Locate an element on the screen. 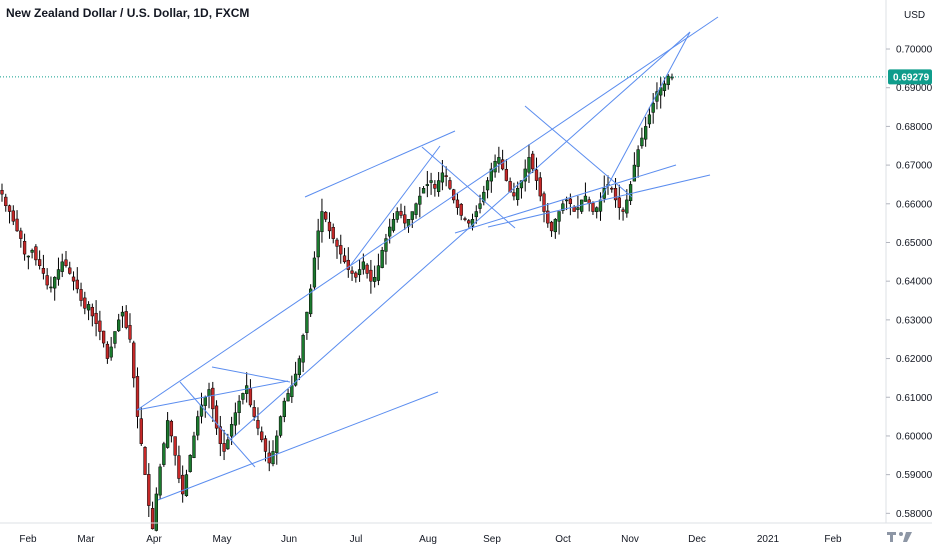 Image resolution: width=932 pixels, height=550 pixels. time-tick-label: Nov is located at coordinates (630, 539).